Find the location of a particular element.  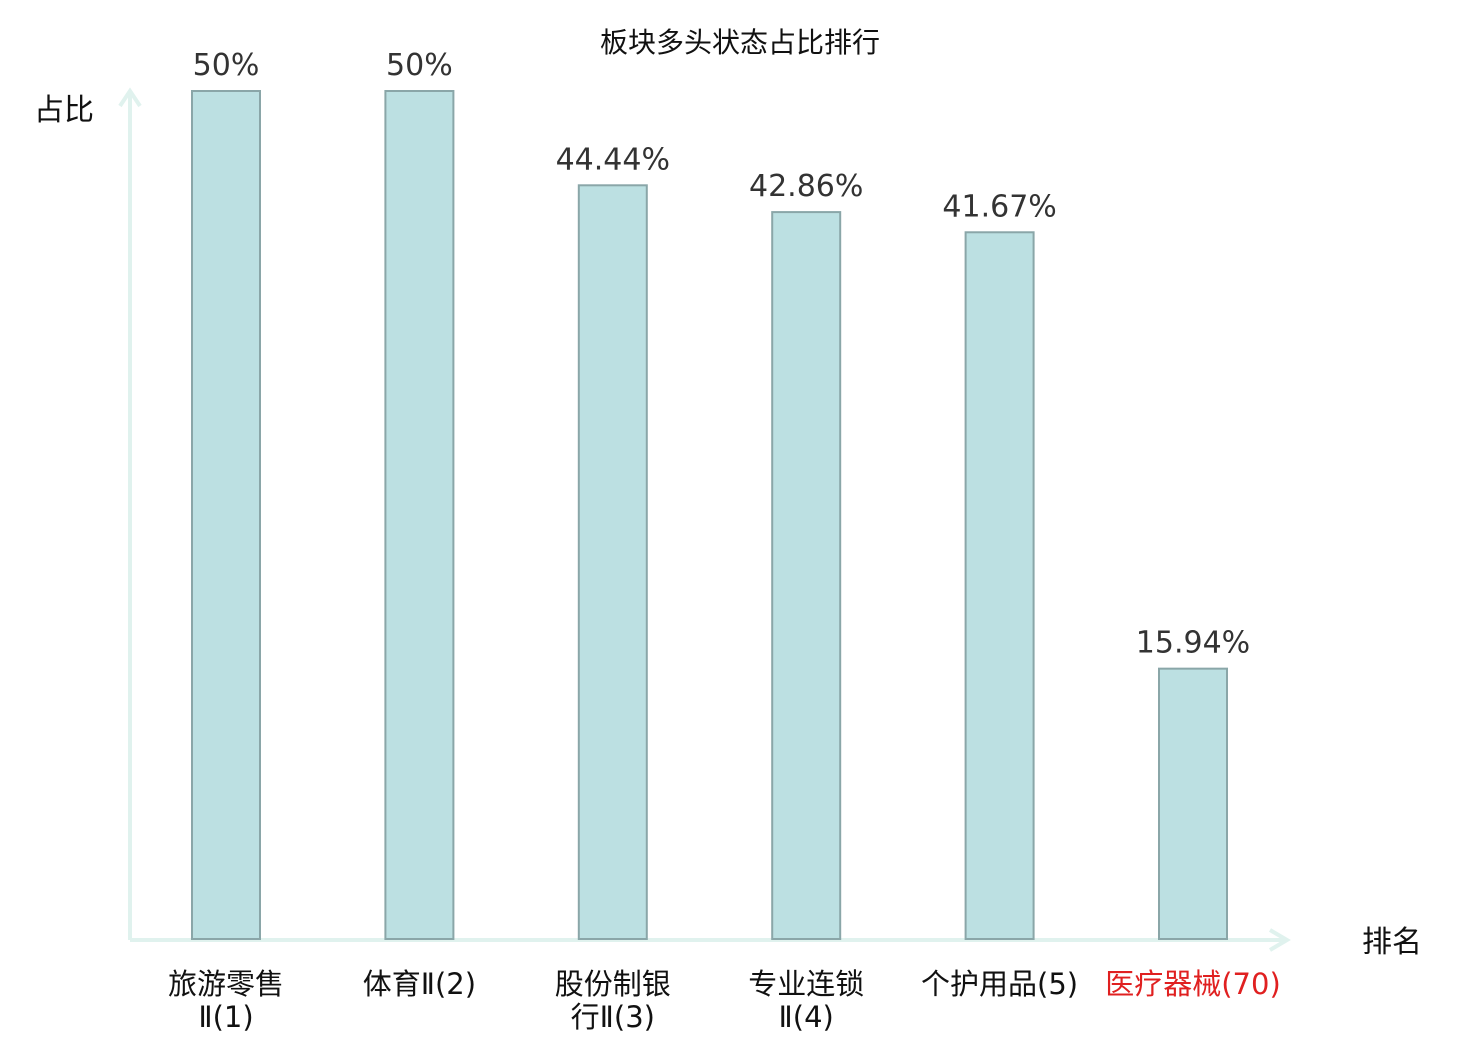

x-tick-label: 个护用品(5) is located at coordinates (999, 984).